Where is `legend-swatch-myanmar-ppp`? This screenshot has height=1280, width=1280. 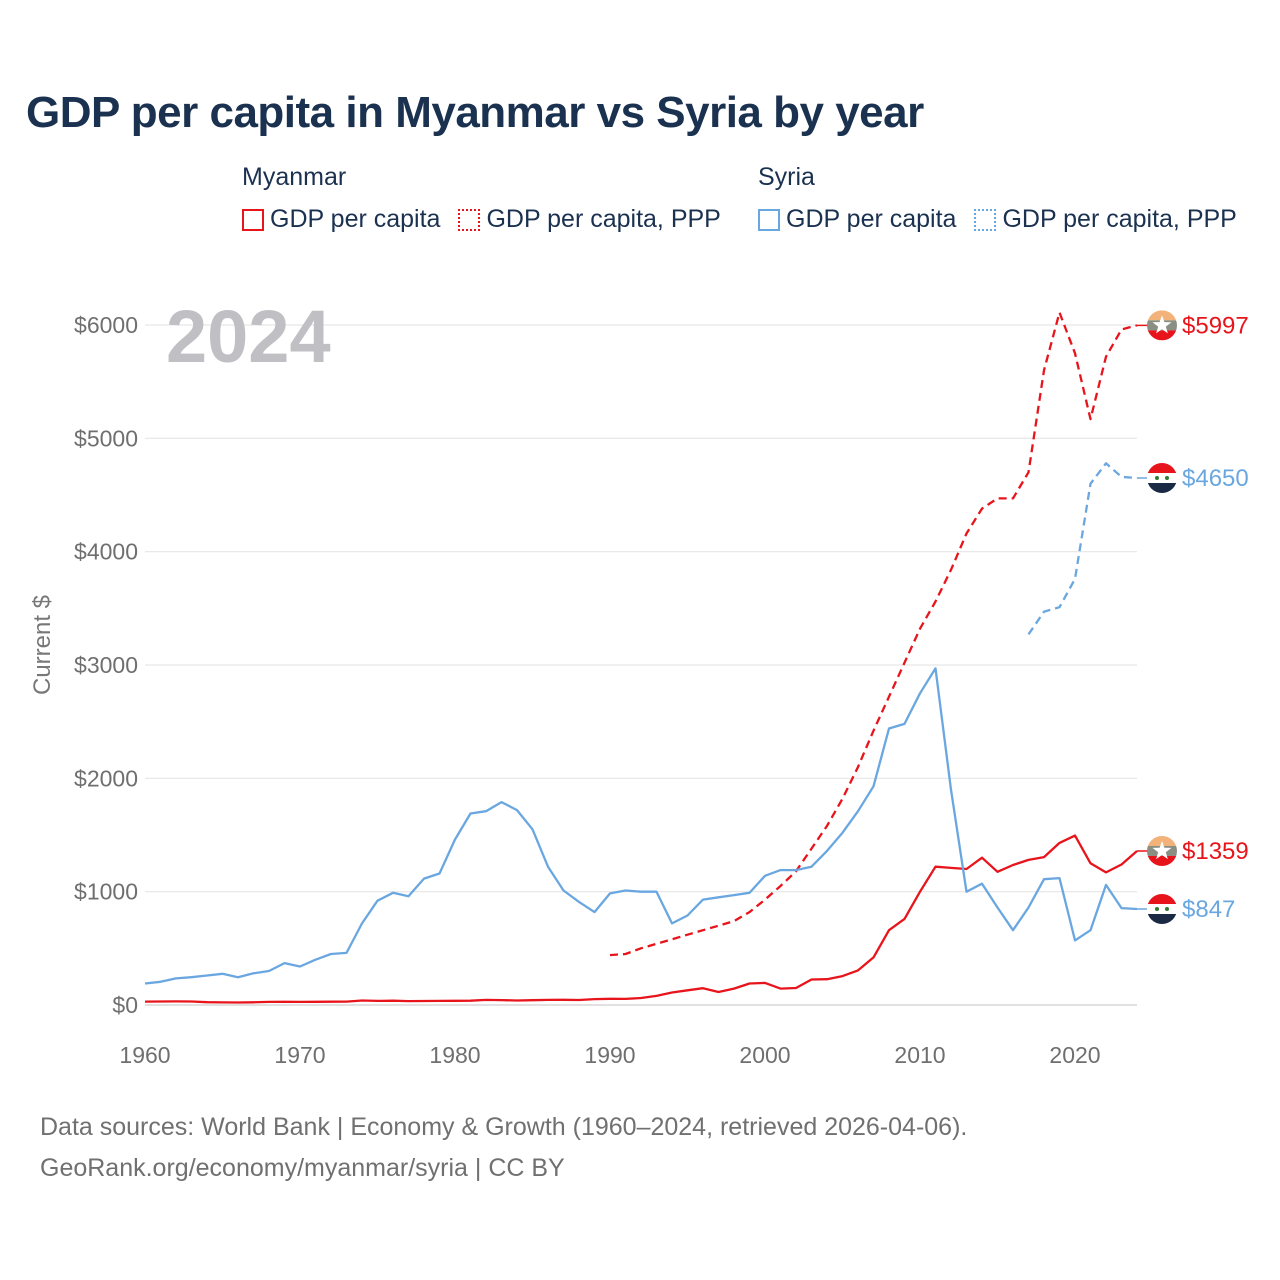 legend-swatch-myanmar-ppp is located at coordinates (469, 219).